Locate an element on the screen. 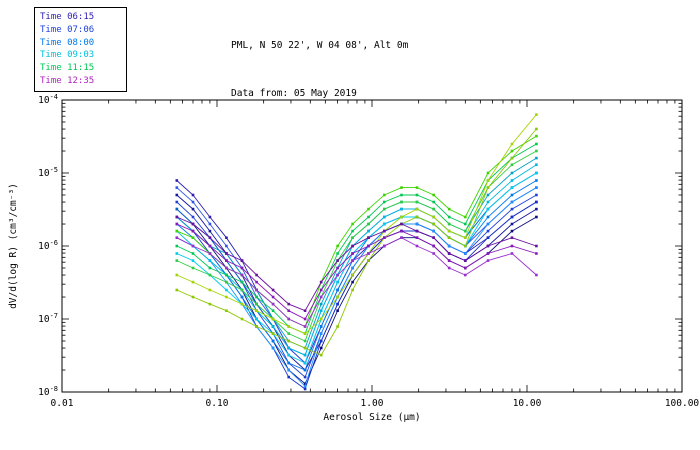 The height and width of the screenshot is (450, 700). series-line is located at coordinates (356, 271).